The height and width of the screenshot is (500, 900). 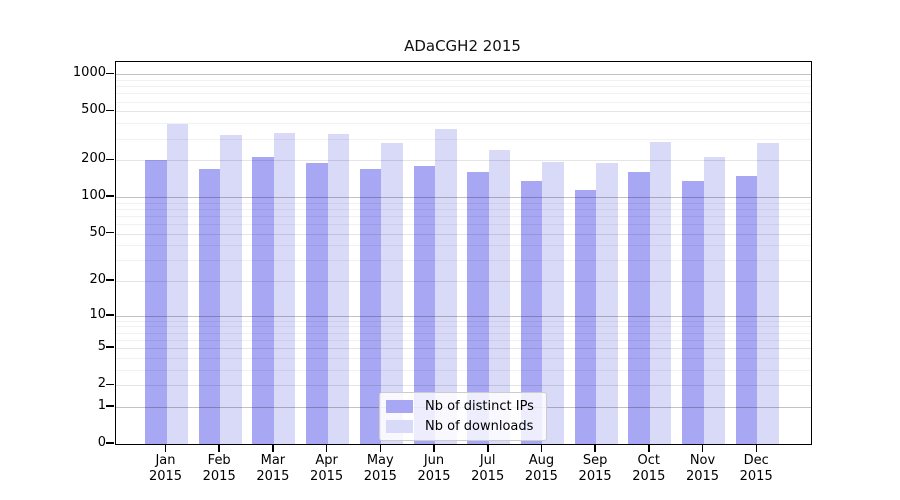 What do you see at coordinates (434, 448) in the screenshot?
I see `x-tick-mark-jun` at bounding box center [434, 448].